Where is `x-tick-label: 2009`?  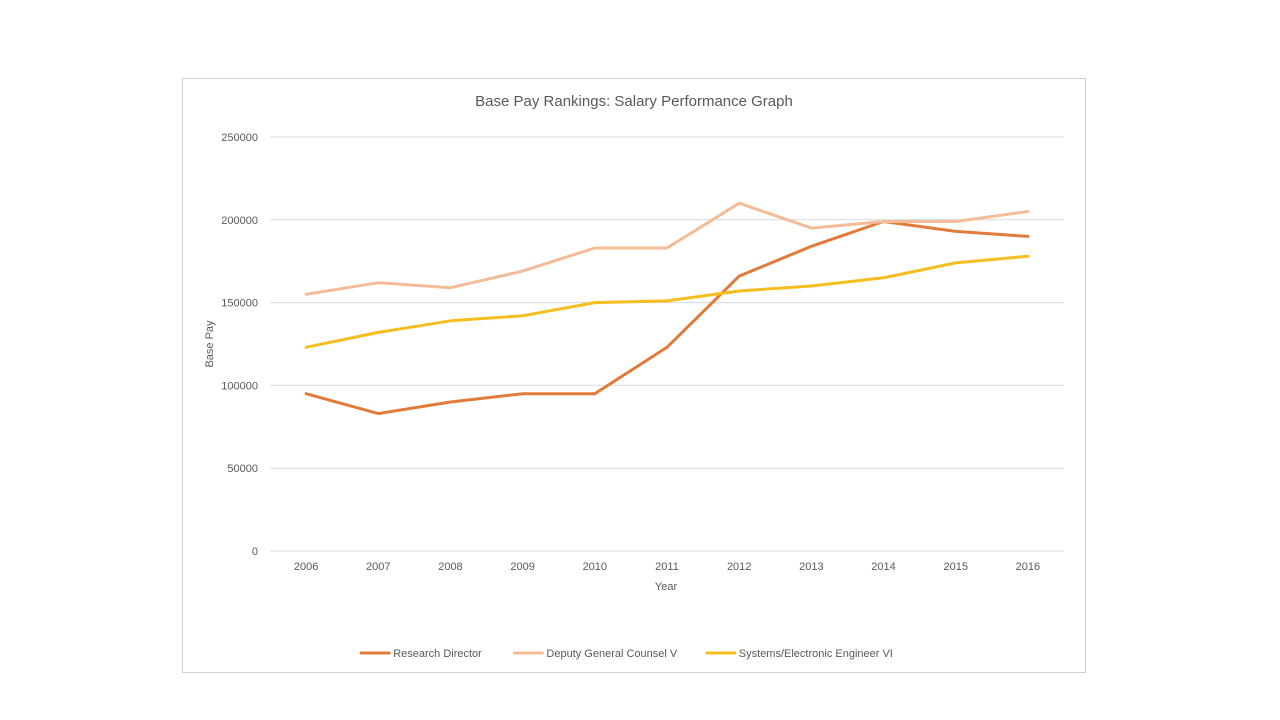 x-tick-label: 2009 is located at coordinates (522, 567).